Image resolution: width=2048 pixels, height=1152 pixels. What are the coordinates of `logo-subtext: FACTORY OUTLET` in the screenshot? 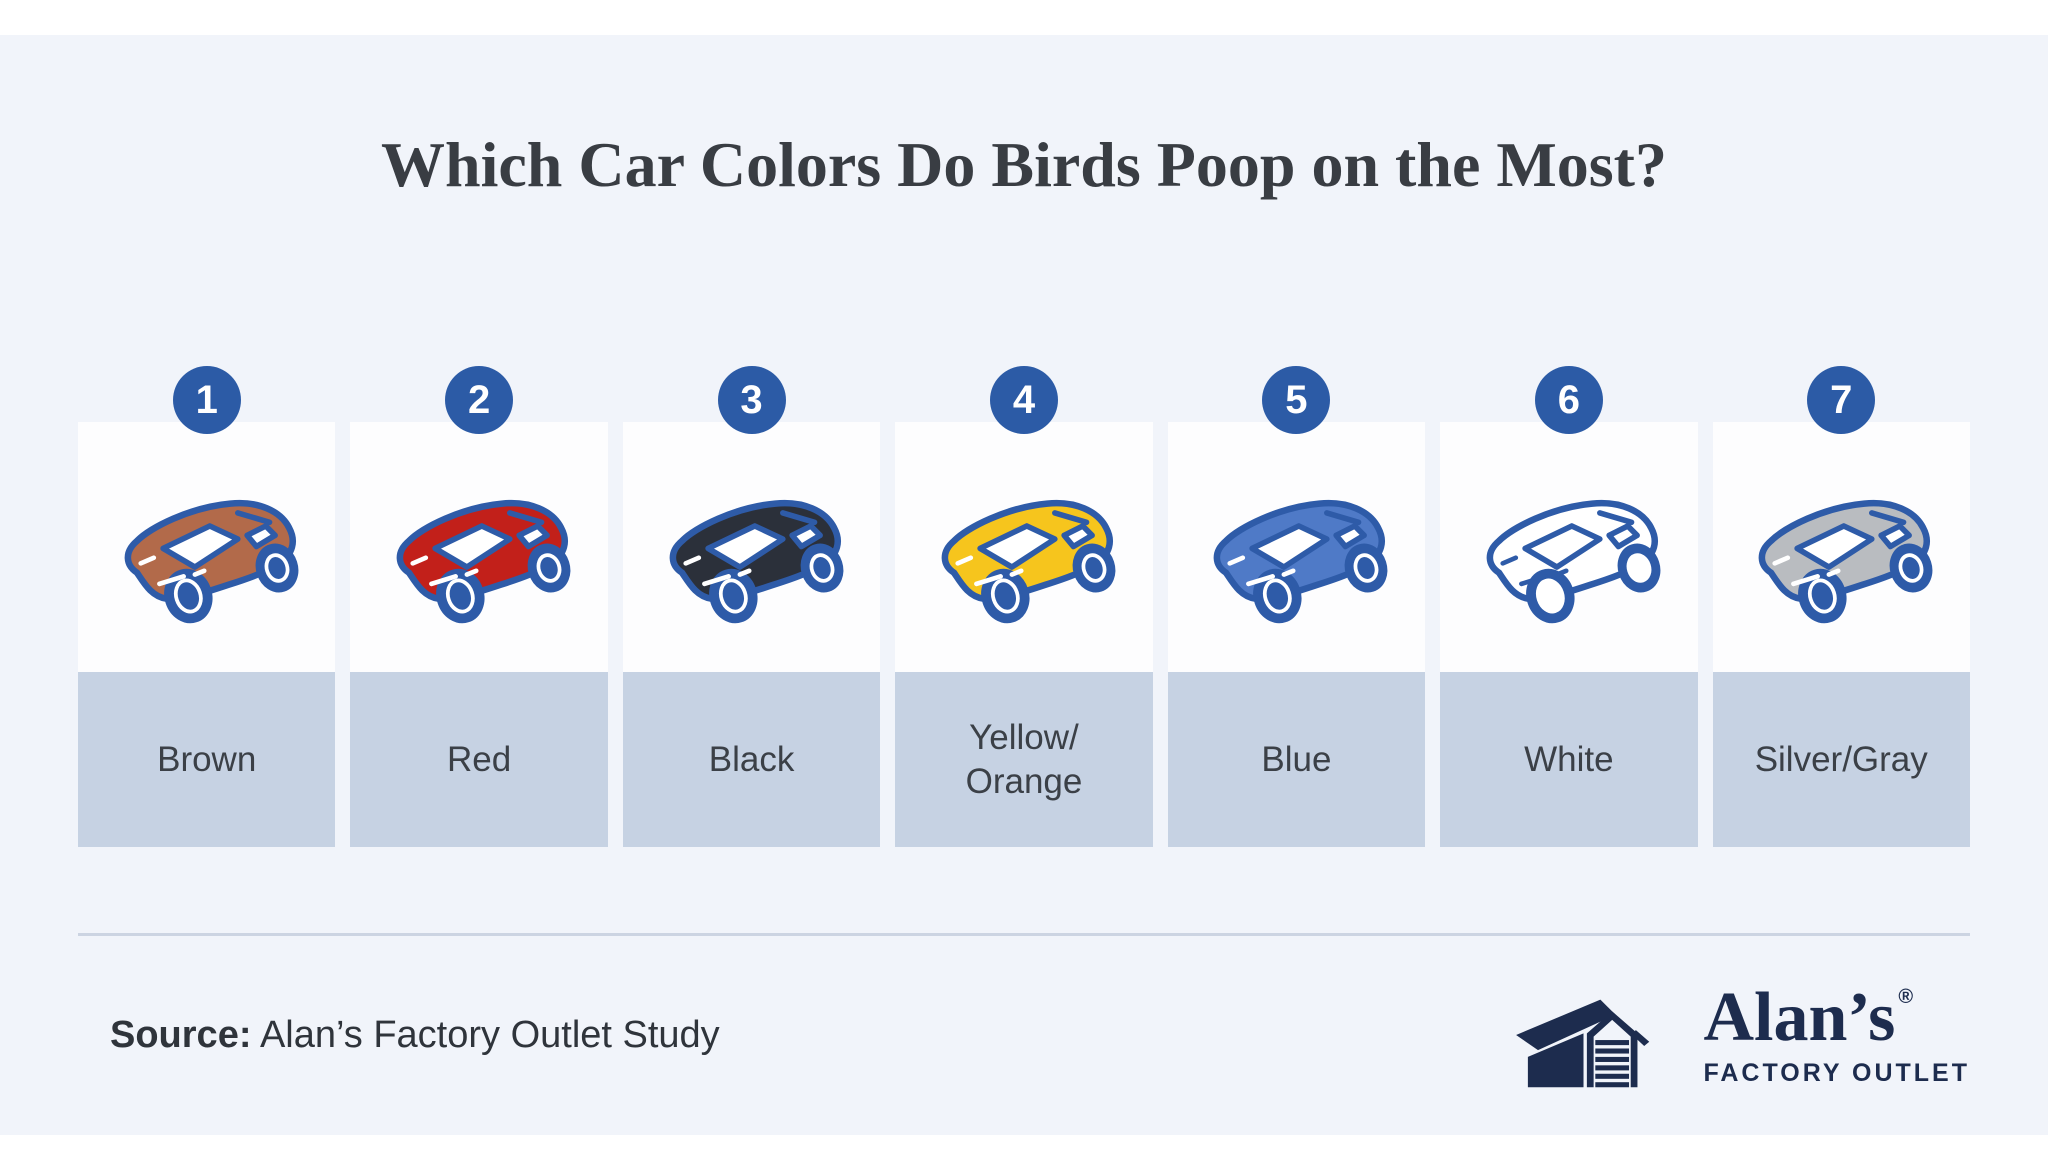 It's located at (1836, 1072).